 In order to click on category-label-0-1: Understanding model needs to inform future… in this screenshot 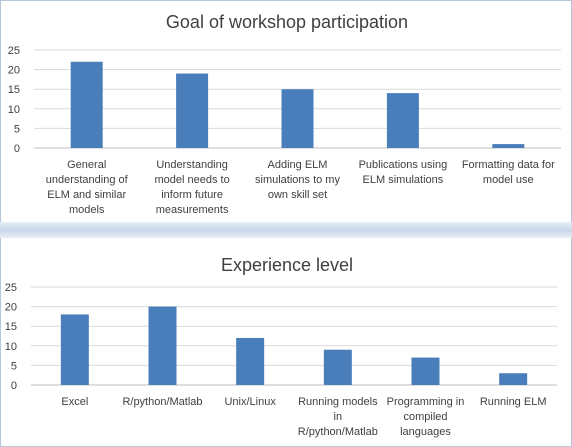, I will do `click(191, 187)`.